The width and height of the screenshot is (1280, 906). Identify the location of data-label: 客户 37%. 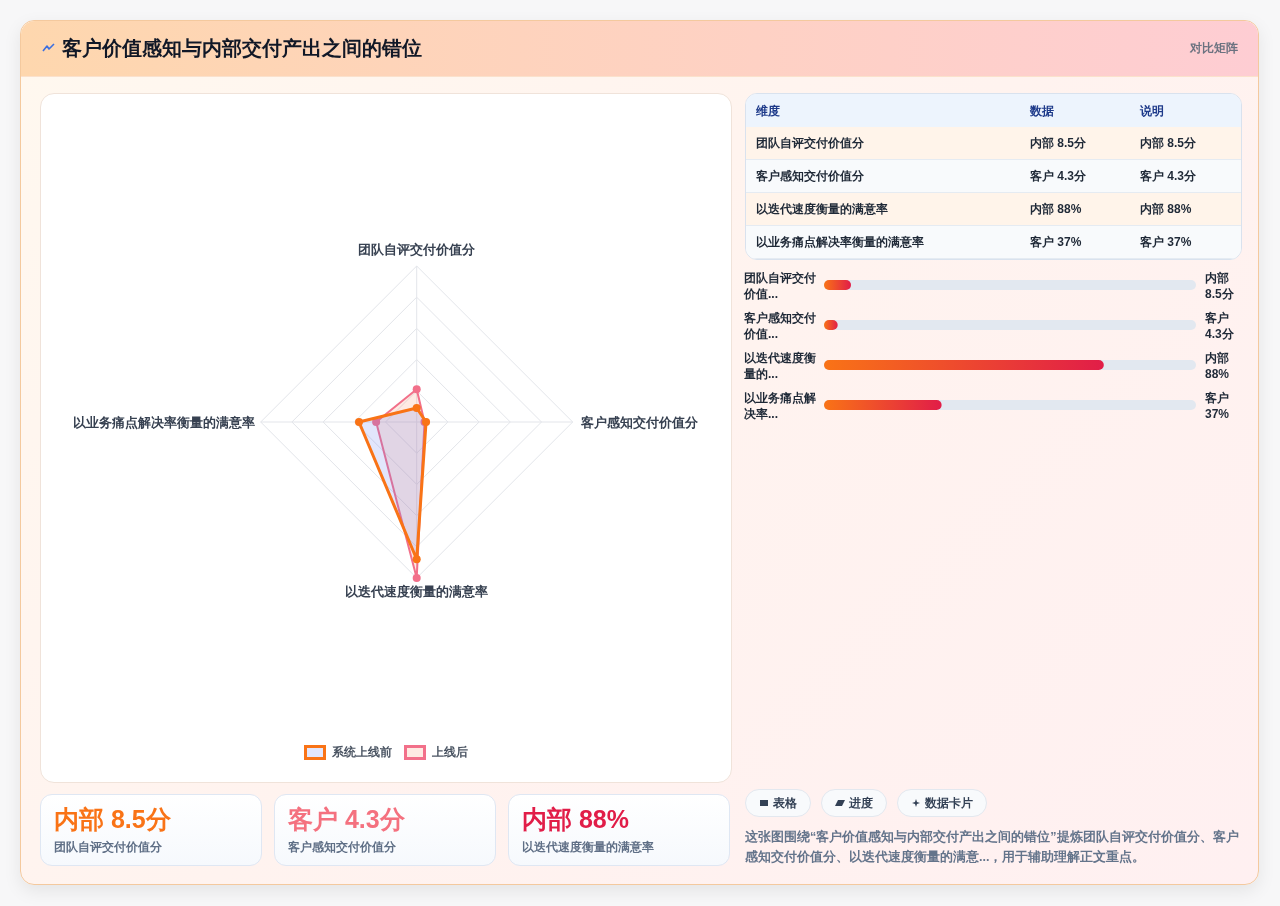
(1218, 406).